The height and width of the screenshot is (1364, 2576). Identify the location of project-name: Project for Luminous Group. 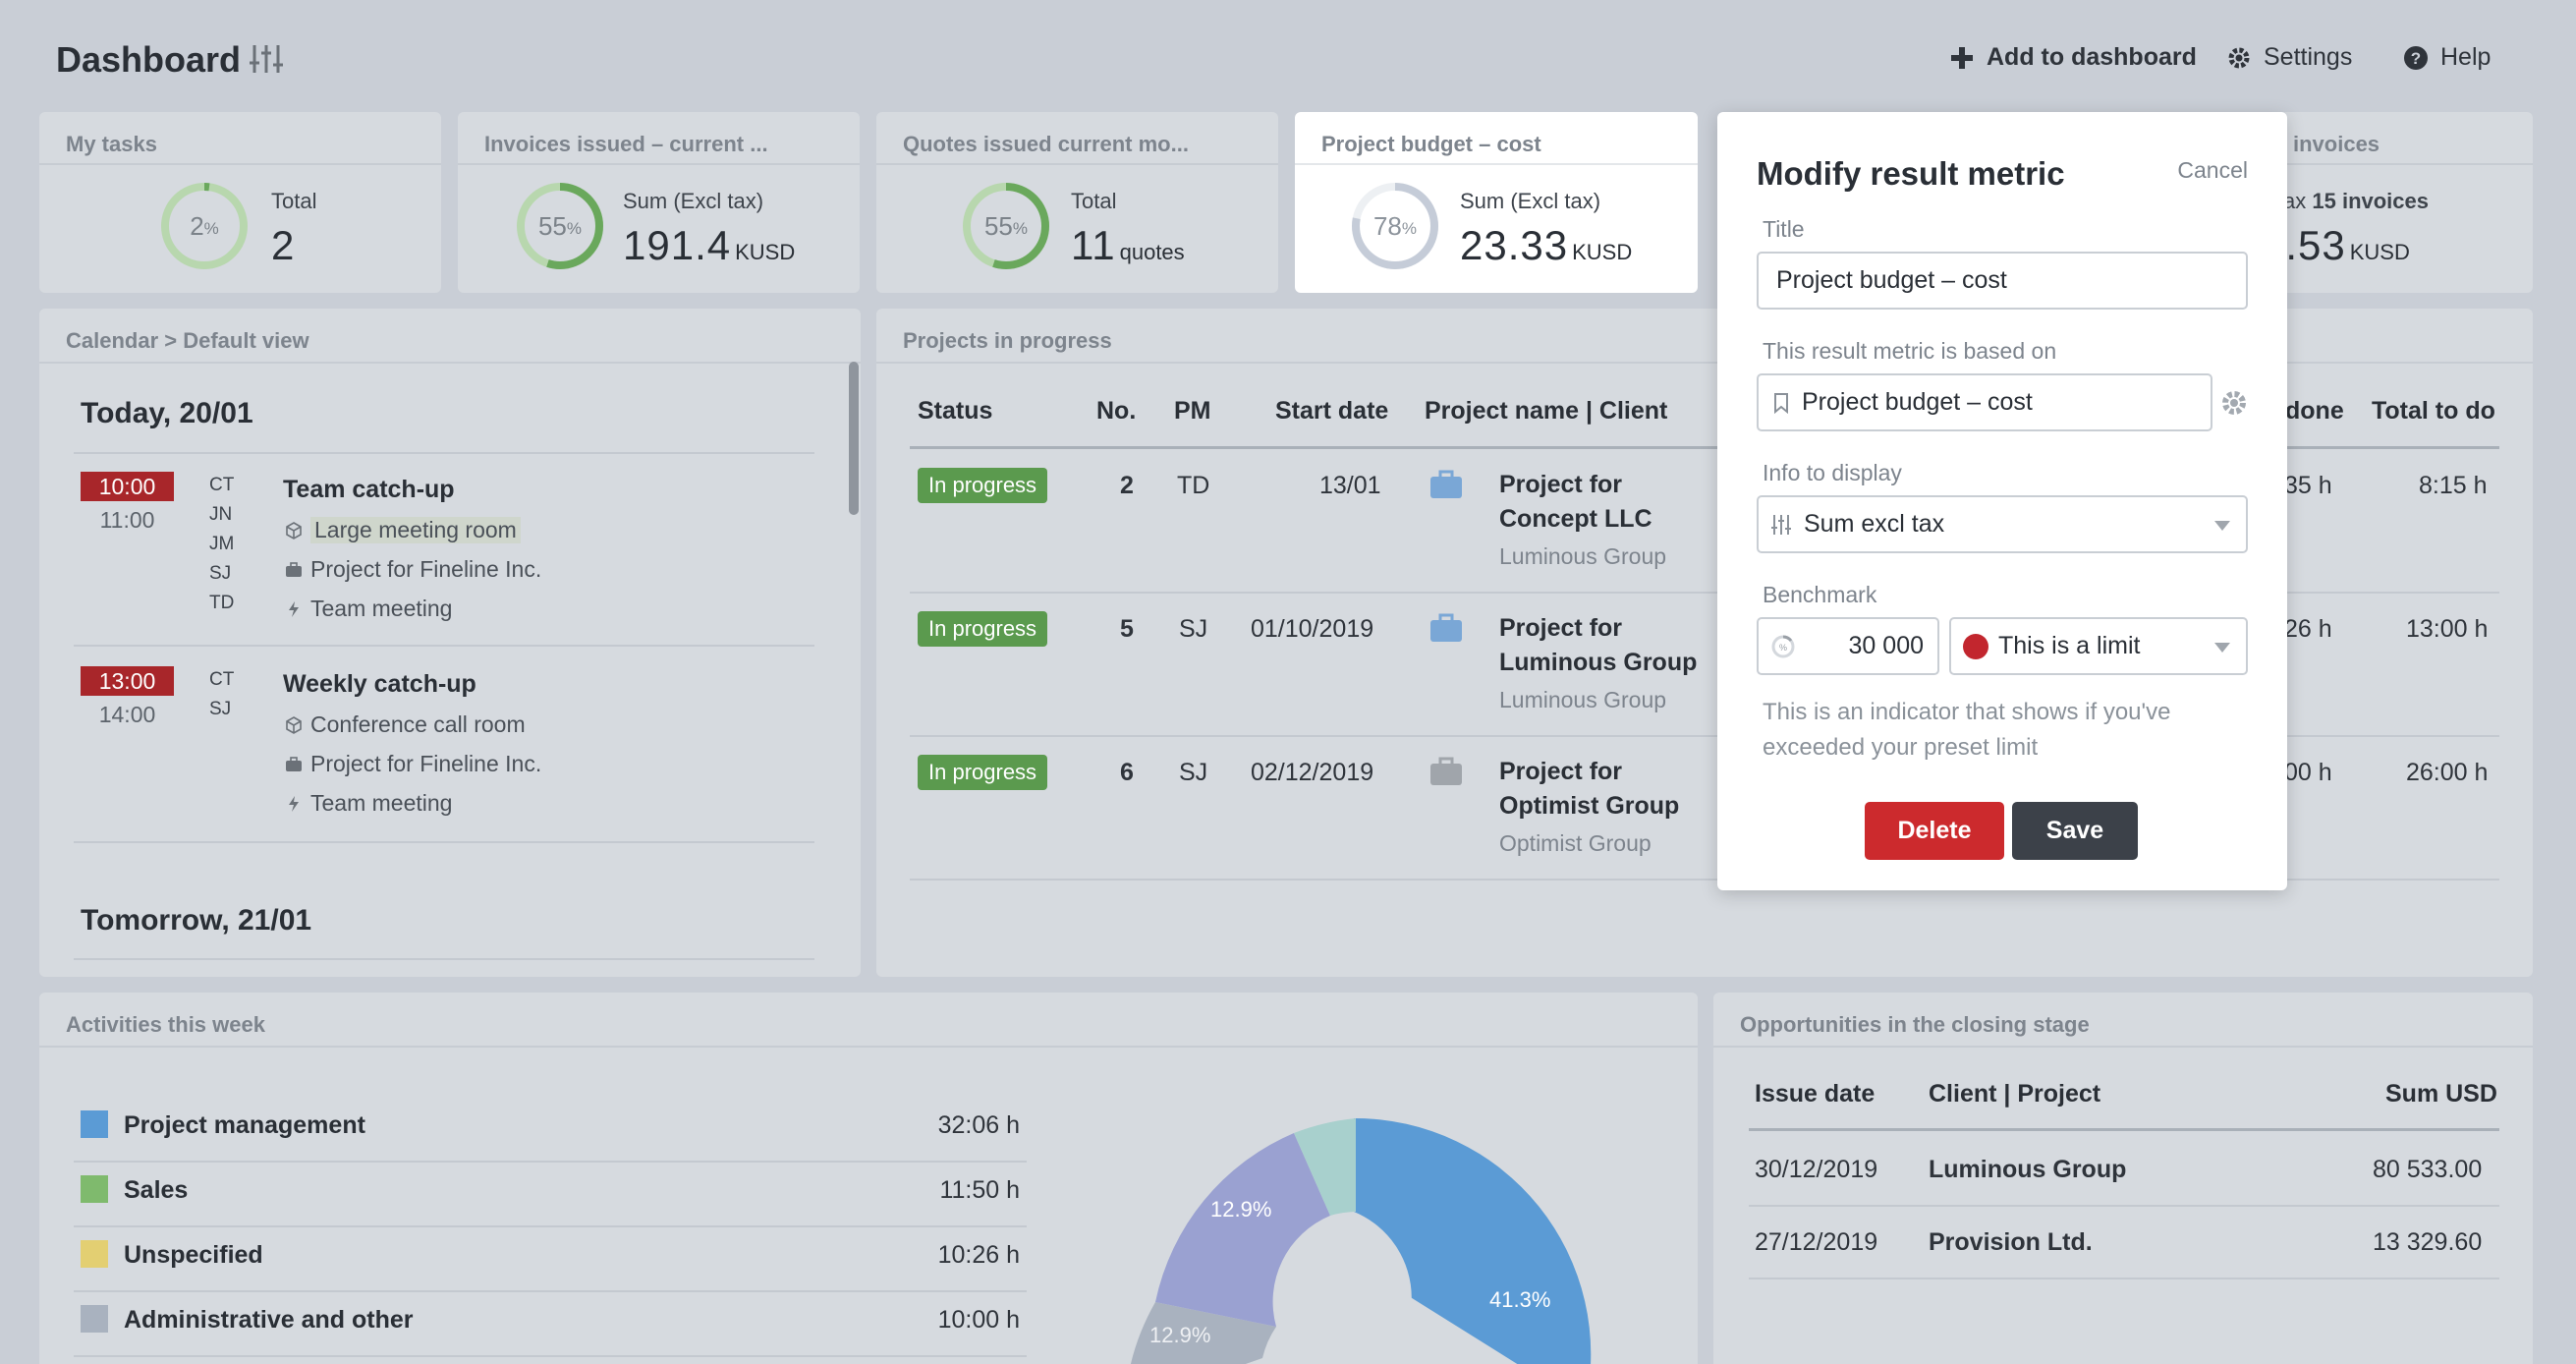
(1598, 645).